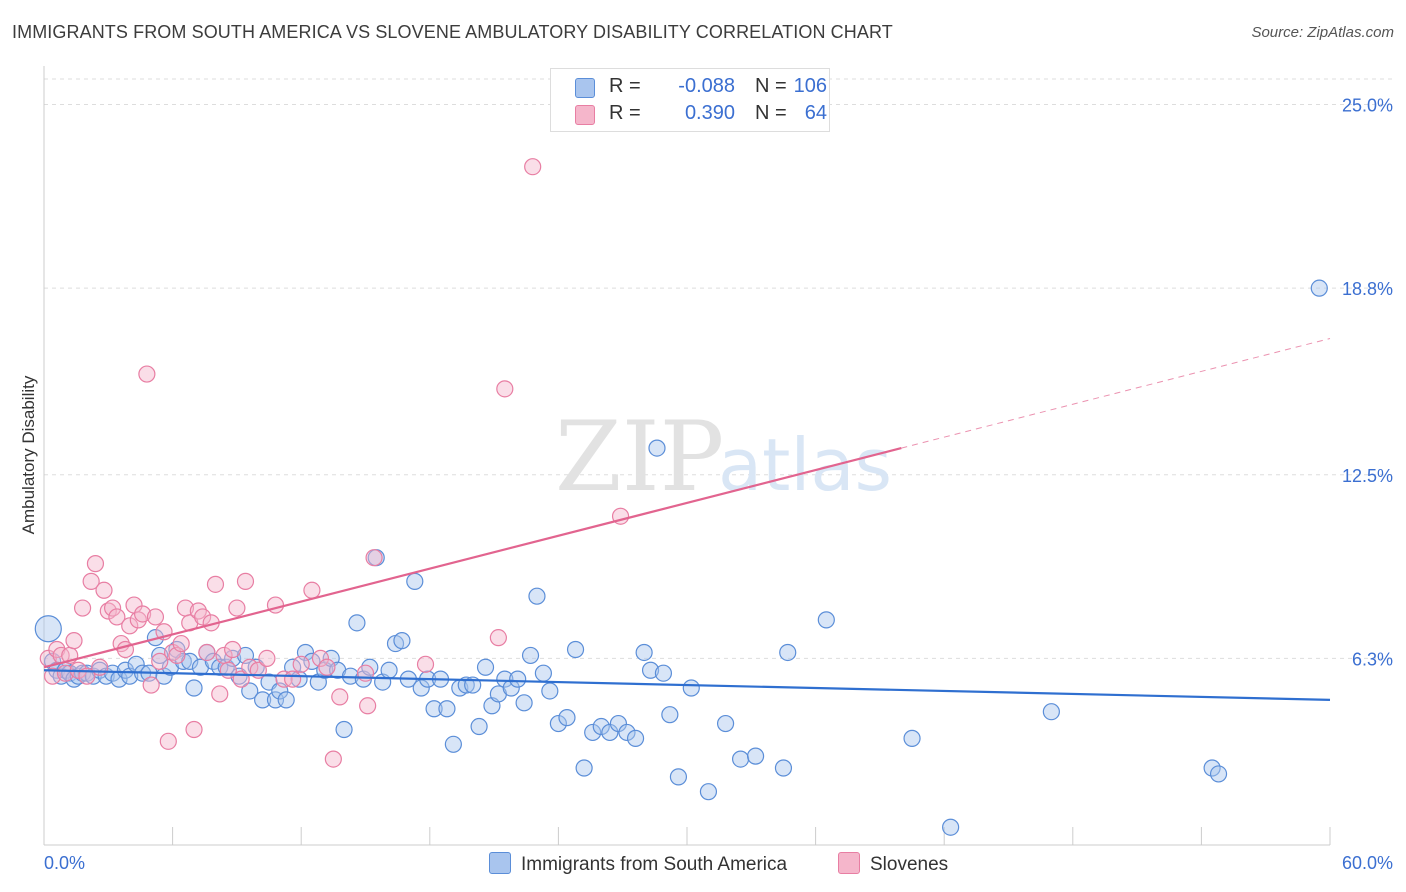  Describe the element at coordinates (690, 100) in the screenshot. I see `correlation-legend: R = -0.088 N = 106 R = 0.390 N = 64` at that location.